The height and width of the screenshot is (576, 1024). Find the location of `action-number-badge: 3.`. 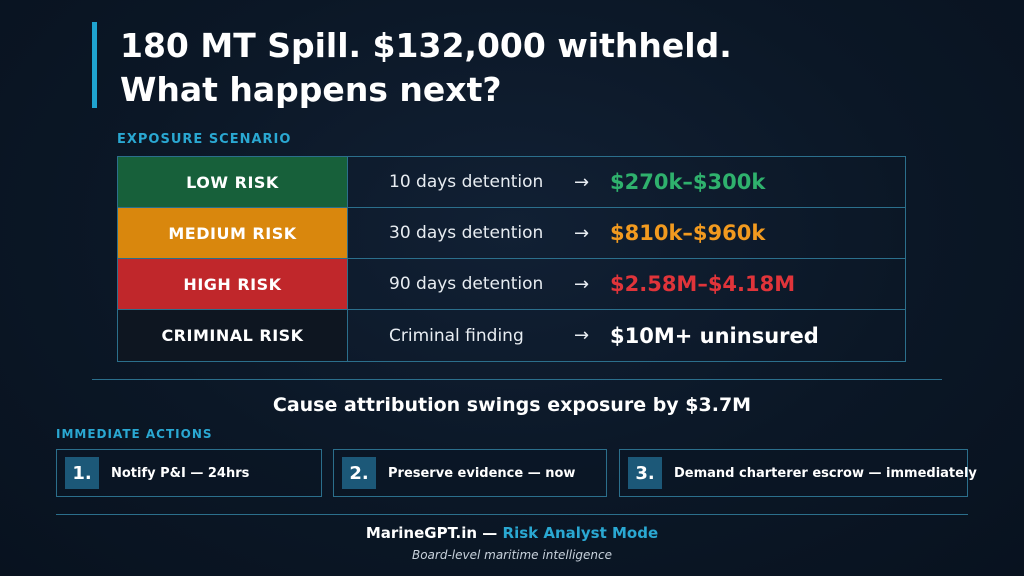

action-number-badge: 3. is located at coordinates (645, 473).